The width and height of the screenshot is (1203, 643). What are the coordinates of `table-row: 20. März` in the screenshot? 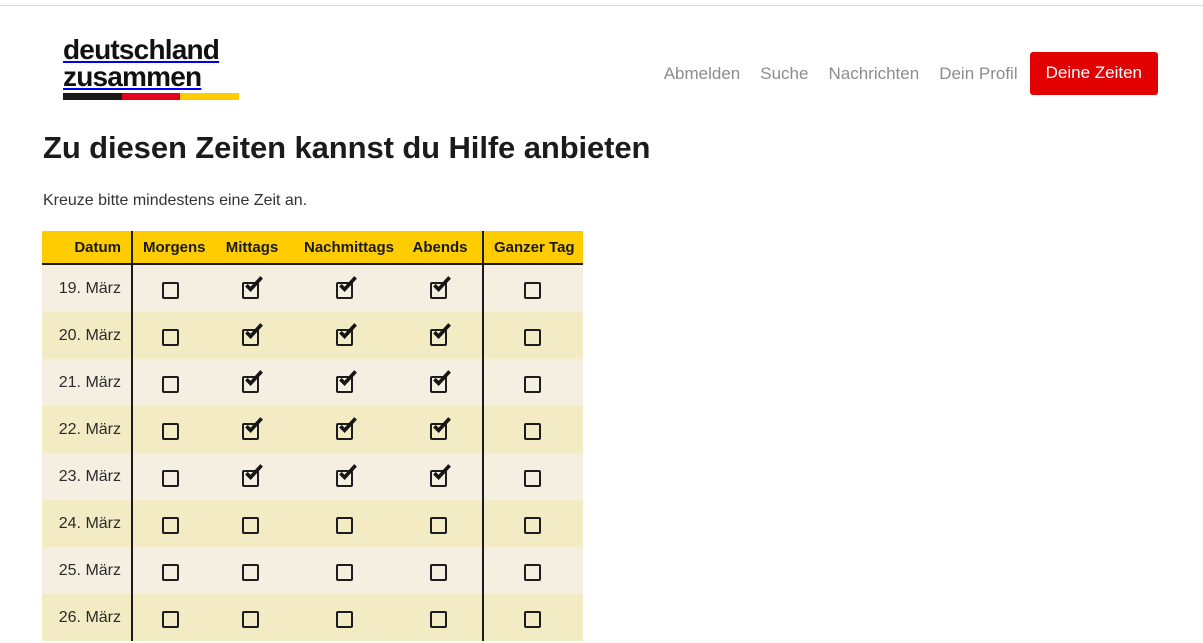 It's located at (312, 335).